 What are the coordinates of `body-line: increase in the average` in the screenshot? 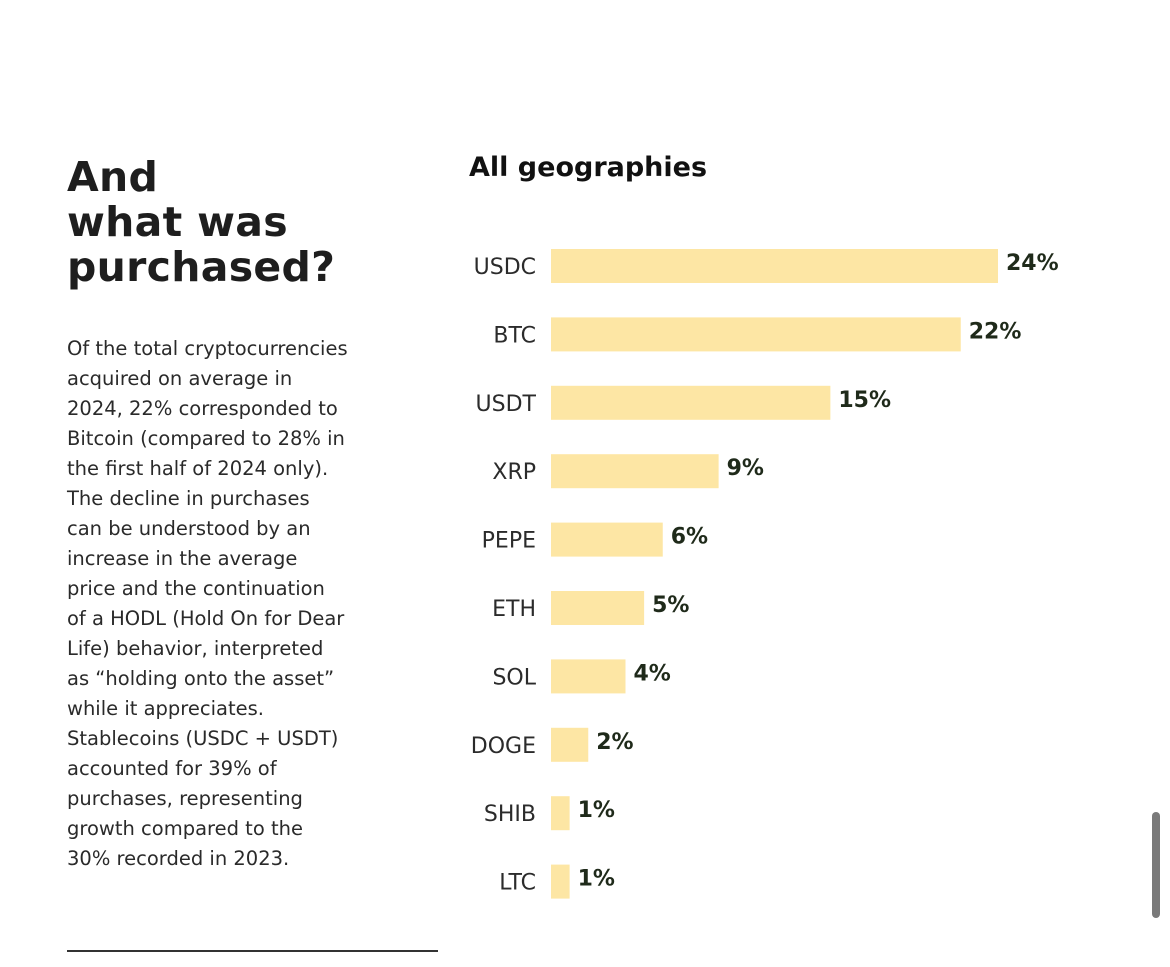 It's located at (182, 558).